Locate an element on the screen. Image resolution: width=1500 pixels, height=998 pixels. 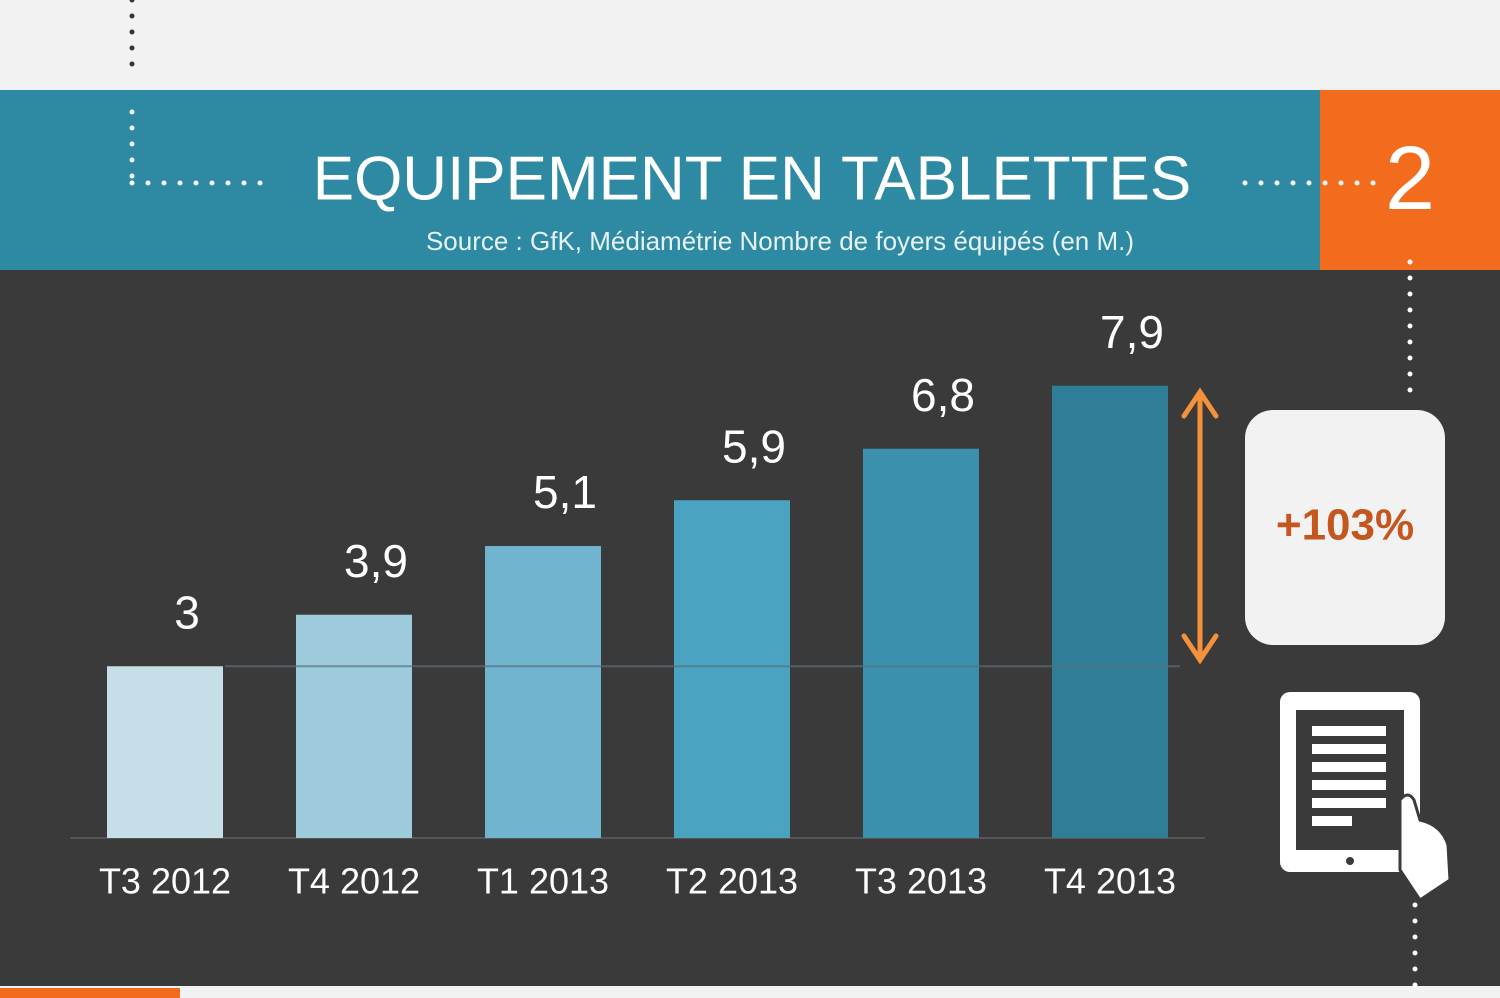
value-label: 5,1 is located at coordinates (565, 492).